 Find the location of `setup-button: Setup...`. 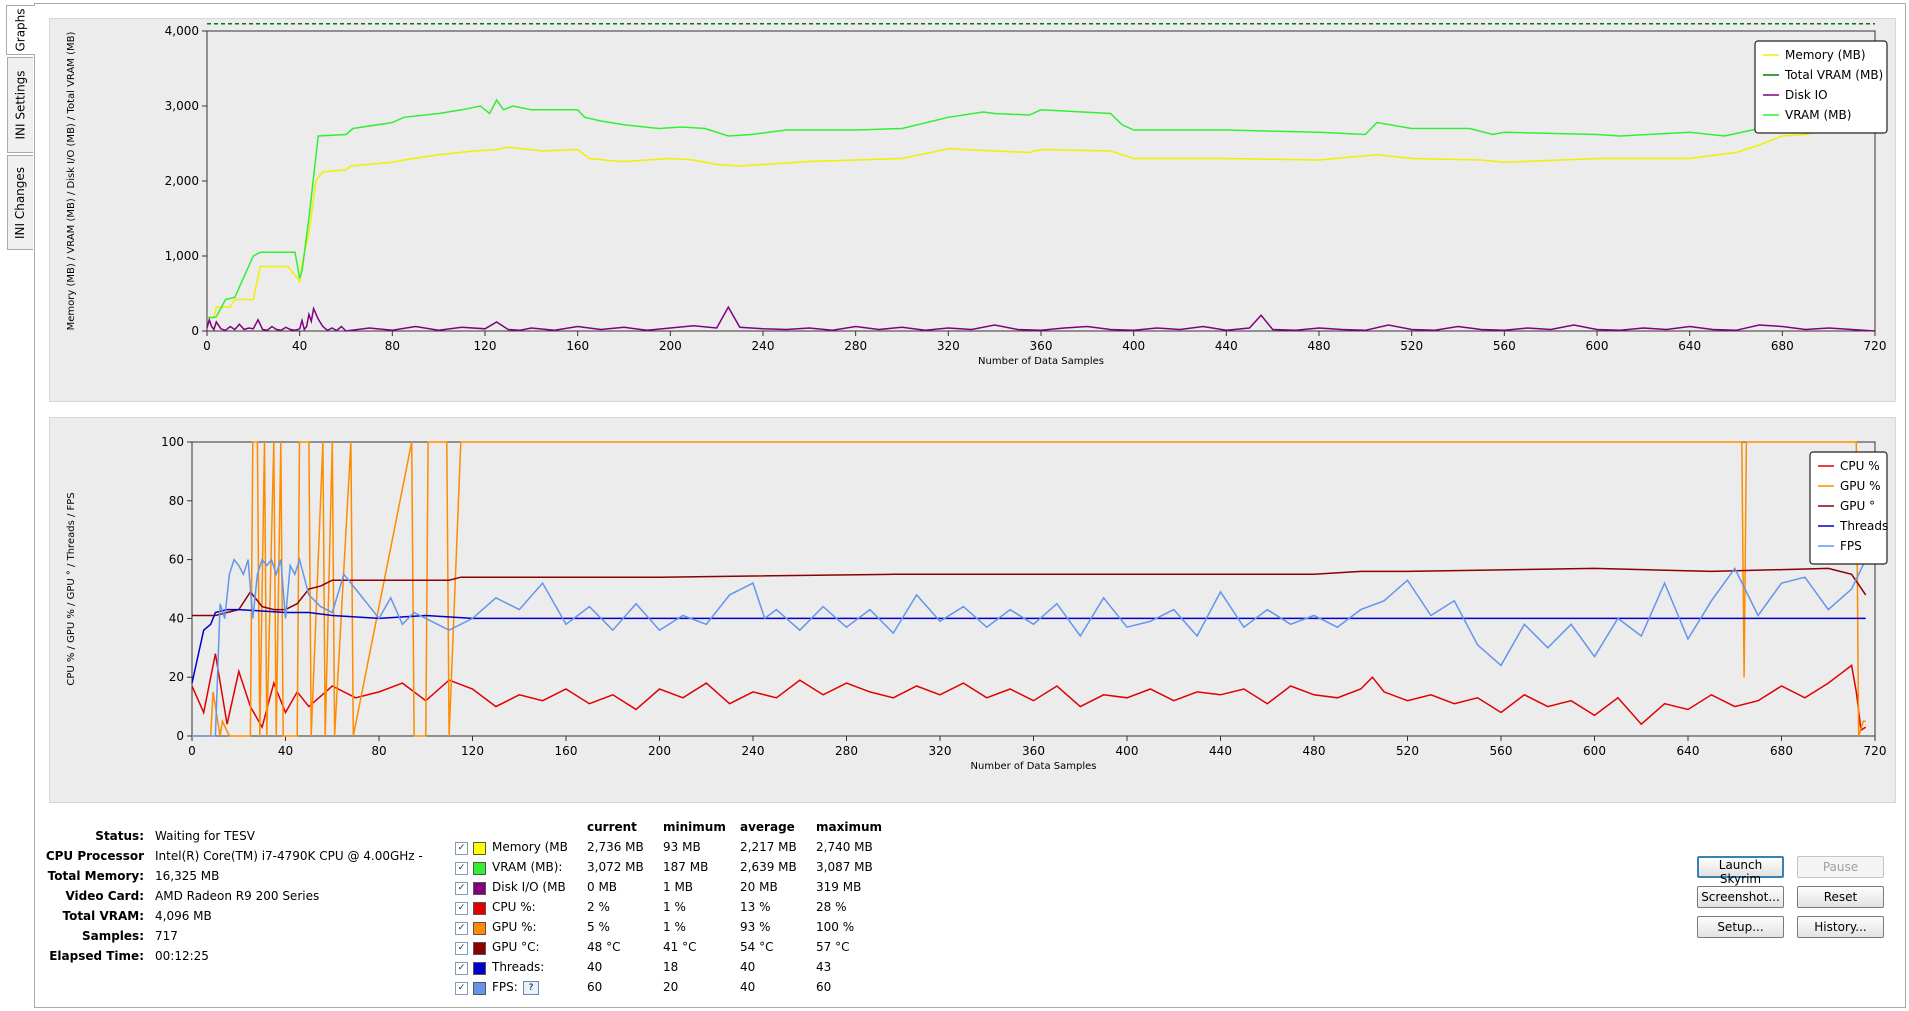

setup-button: Setup... is located at coordinates (1740, 927).